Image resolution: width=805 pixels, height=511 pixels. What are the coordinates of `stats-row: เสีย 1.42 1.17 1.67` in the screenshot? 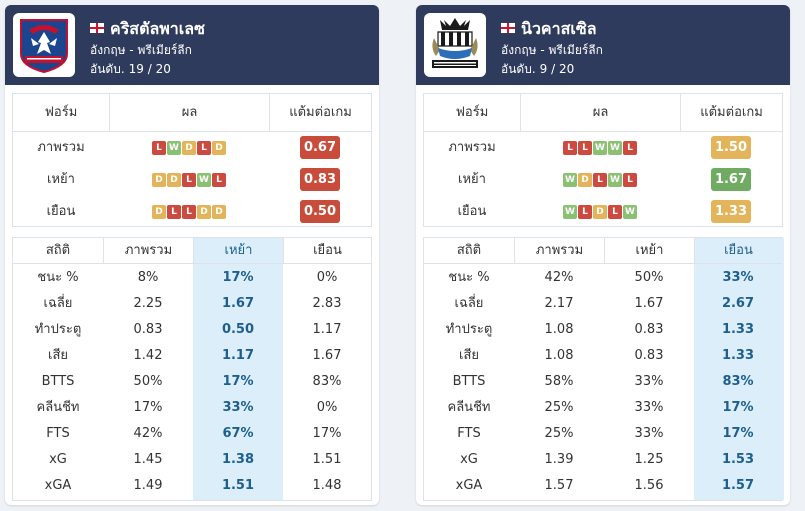 It's located at (192, 356).